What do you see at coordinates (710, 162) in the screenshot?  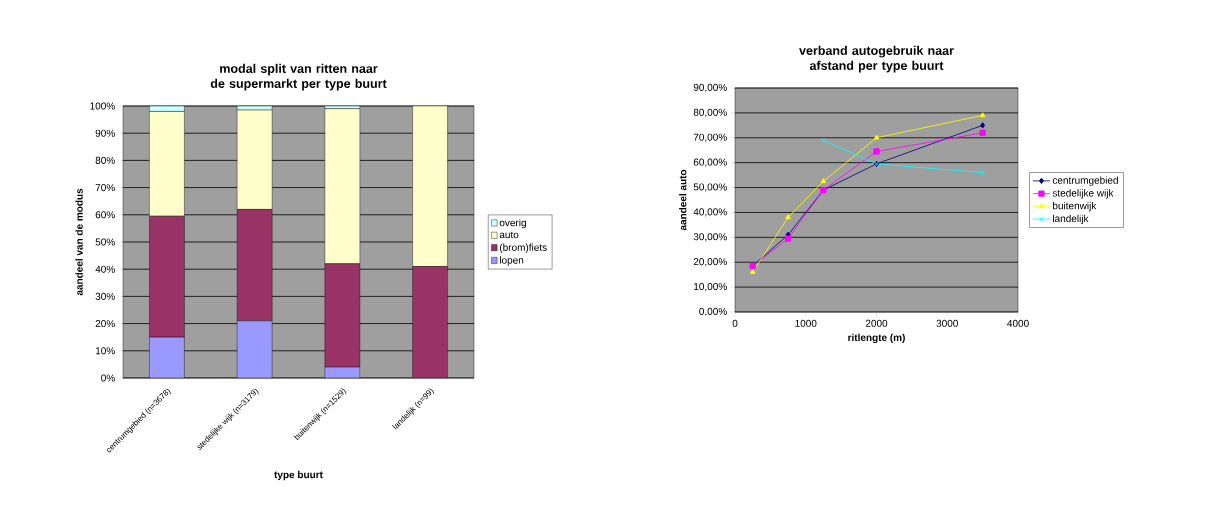 I see `y-tick-label: 60,00%` at bounding box center [710, 162].